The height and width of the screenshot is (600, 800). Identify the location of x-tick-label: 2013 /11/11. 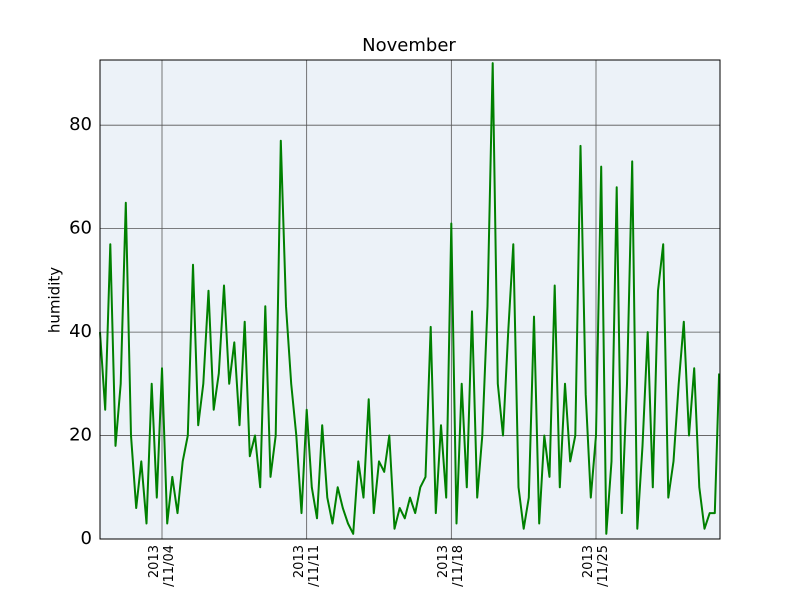
(306, 566).